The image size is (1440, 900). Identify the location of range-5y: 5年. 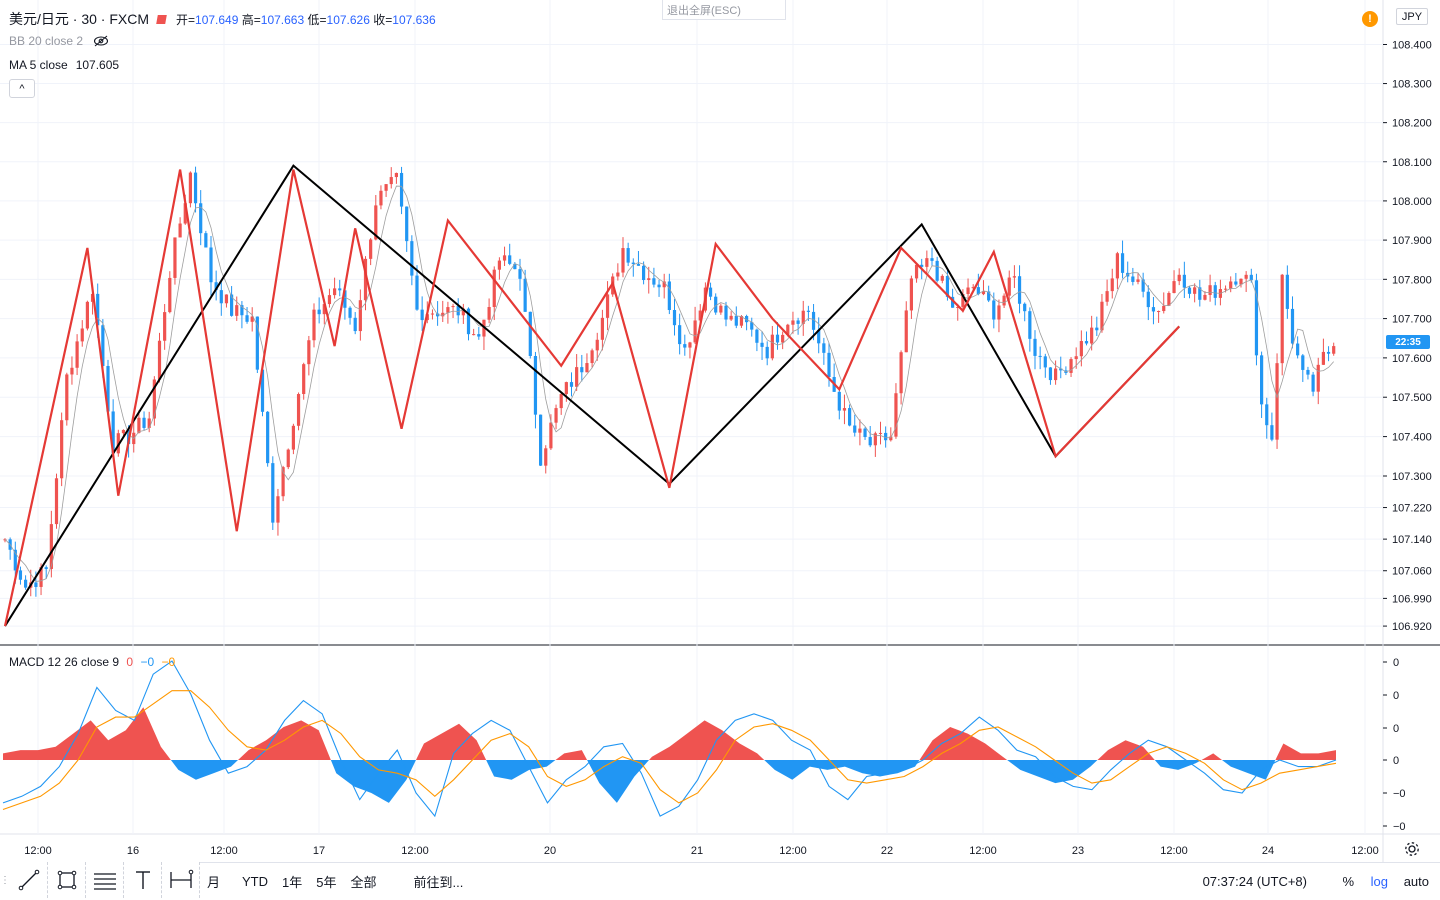
(326, 882).